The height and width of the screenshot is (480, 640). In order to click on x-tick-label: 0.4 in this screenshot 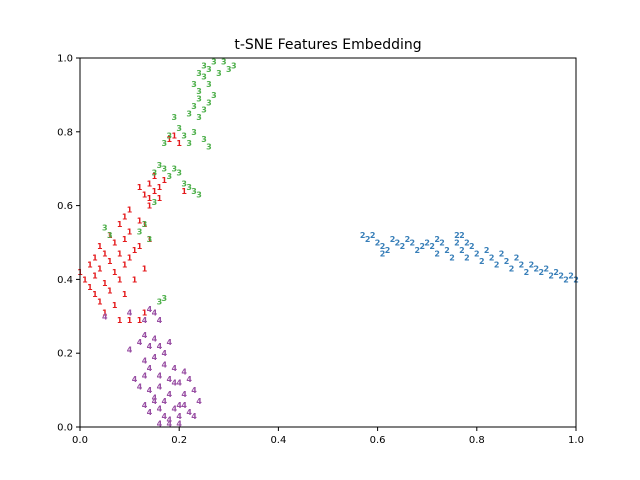, I will do `click(278, 440)`.